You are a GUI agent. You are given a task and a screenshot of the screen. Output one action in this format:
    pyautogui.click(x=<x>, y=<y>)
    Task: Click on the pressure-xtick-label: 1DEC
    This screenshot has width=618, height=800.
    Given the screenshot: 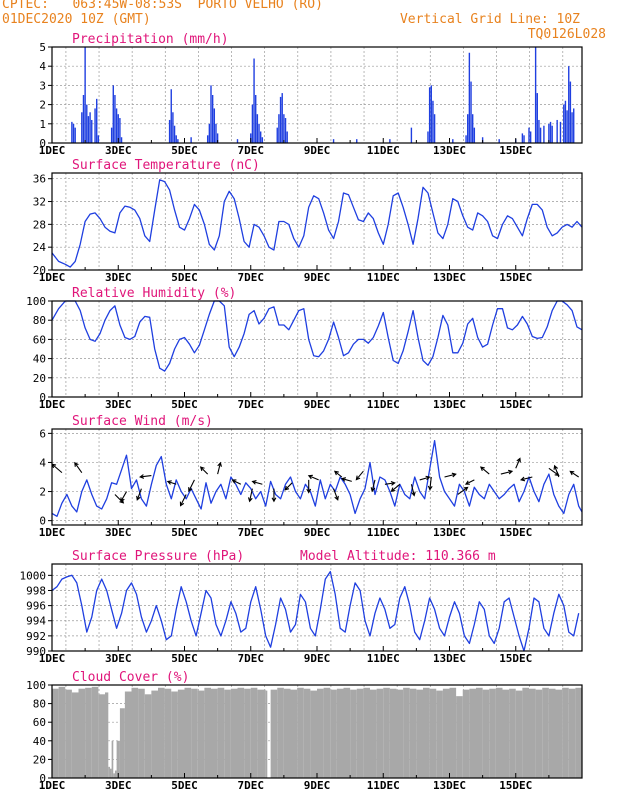 What is the action you would take?
    pyautogui.click(x=52, y=658)
    